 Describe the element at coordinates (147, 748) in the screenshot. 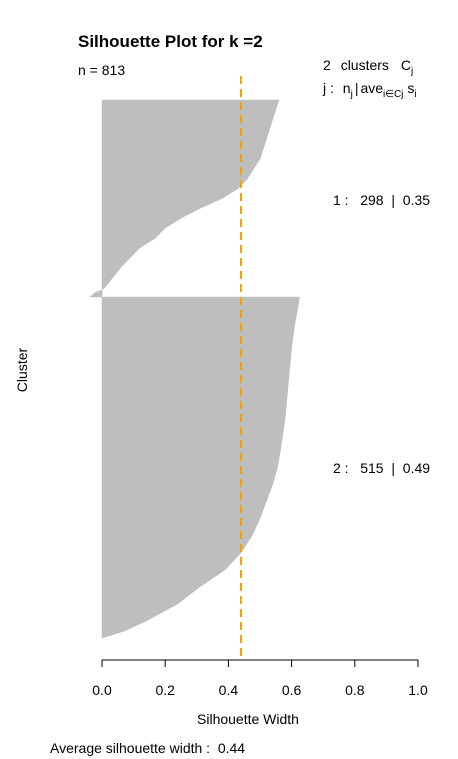

I see `average-width-label: Average silhouette width : 0.44` at that location.